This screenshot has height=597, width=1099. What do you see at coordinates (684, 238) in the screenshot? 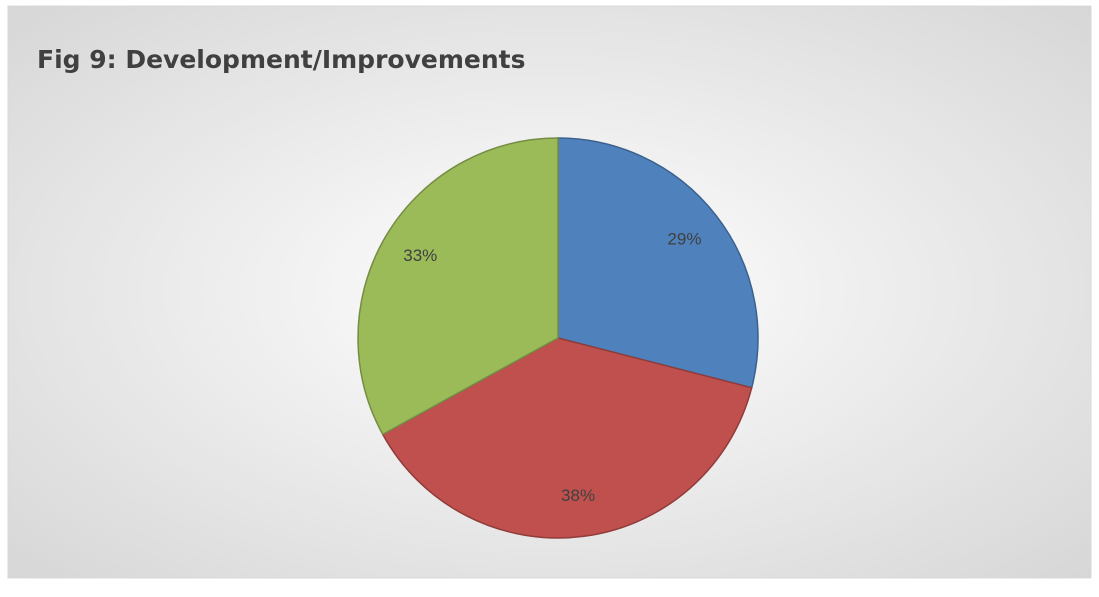
I see `value-label: 29%` at bounding box center [684, 238].